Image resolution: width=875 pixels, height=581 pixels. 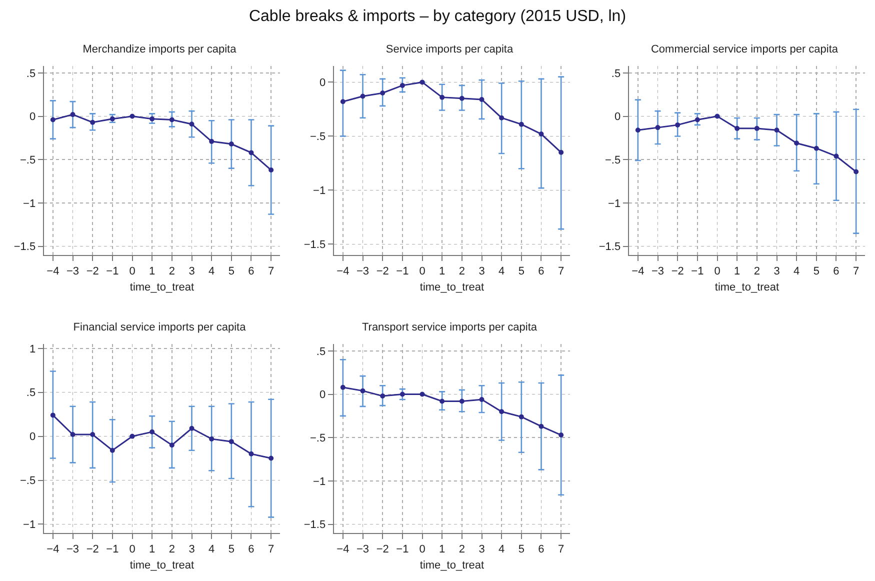 What do you see at coordinates (450, 327) in the screenshot?
I see `chart-title: Transport service imports per capita` at bounding box center [450, 327].